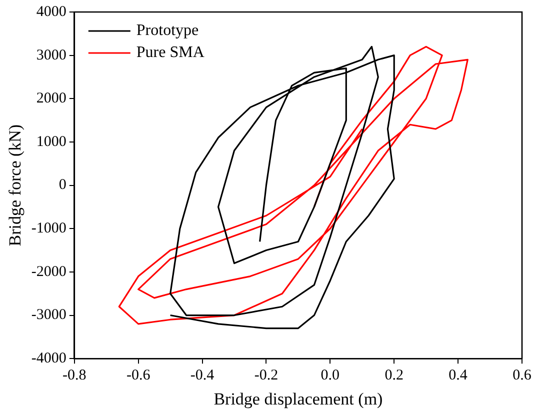  Describe the element at coordinates (15, 185) in the screenshot. I see `y-axis-title: Bridge force (kN)` at that location.